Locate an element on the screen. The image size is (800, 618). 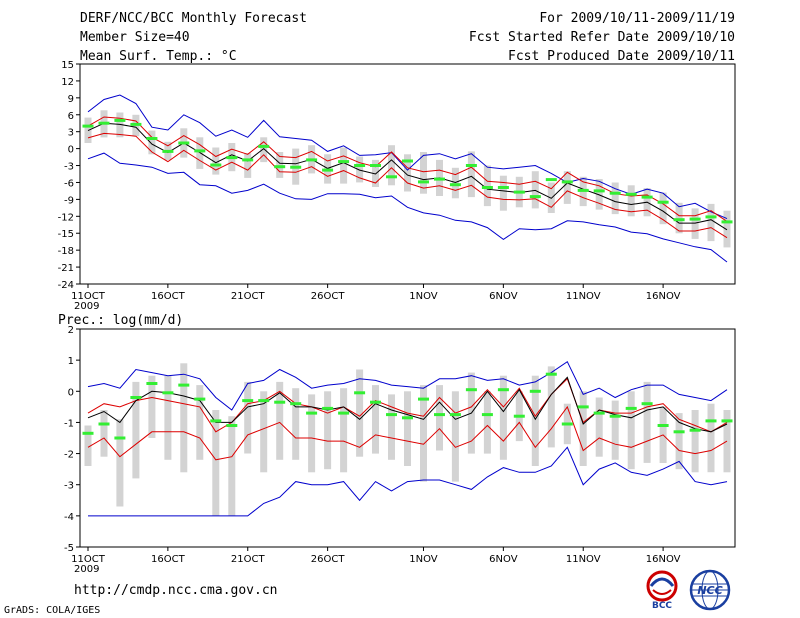
source-url: http://cmdp.ncc.cma.gov.cn is located at coordinates (176, 590).